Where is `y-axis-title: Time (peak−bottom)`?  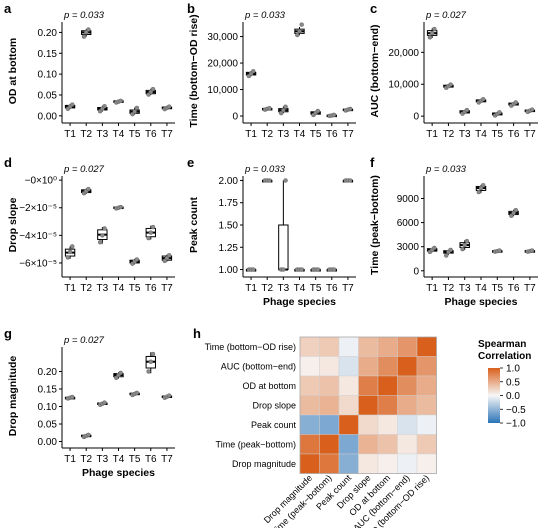 y-axis-title: Time (peak−bottom) is located at coordinates (375, 225).